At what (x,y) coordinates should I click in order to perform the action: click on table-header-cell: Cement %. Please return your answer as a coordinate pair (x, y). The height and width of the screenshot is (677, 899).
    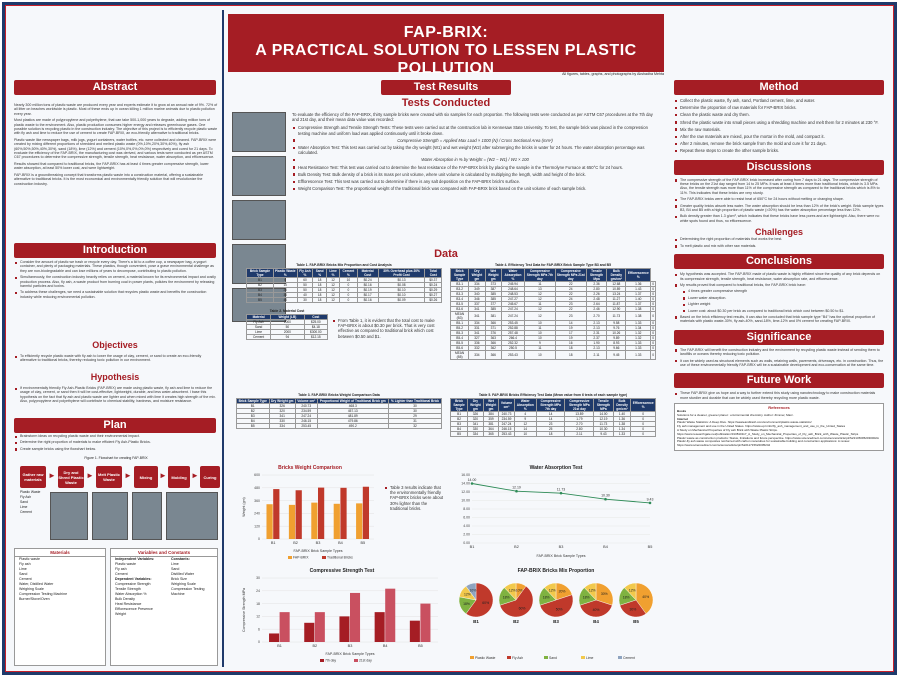
    Looking at the image, I should click on (348, 273).